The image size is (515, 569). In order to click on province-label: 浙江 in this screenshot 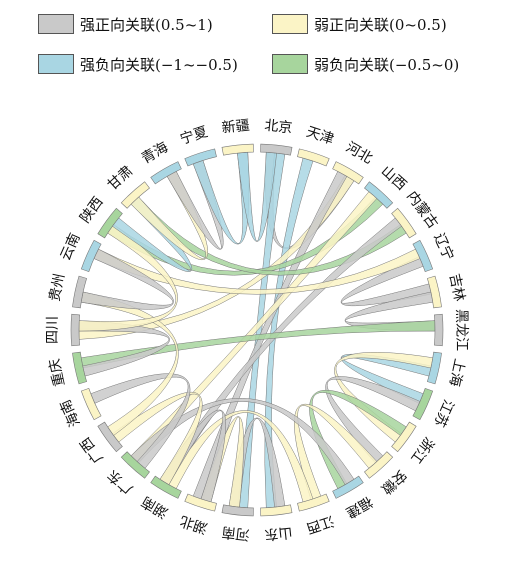, I will do `click(421, 450)`.